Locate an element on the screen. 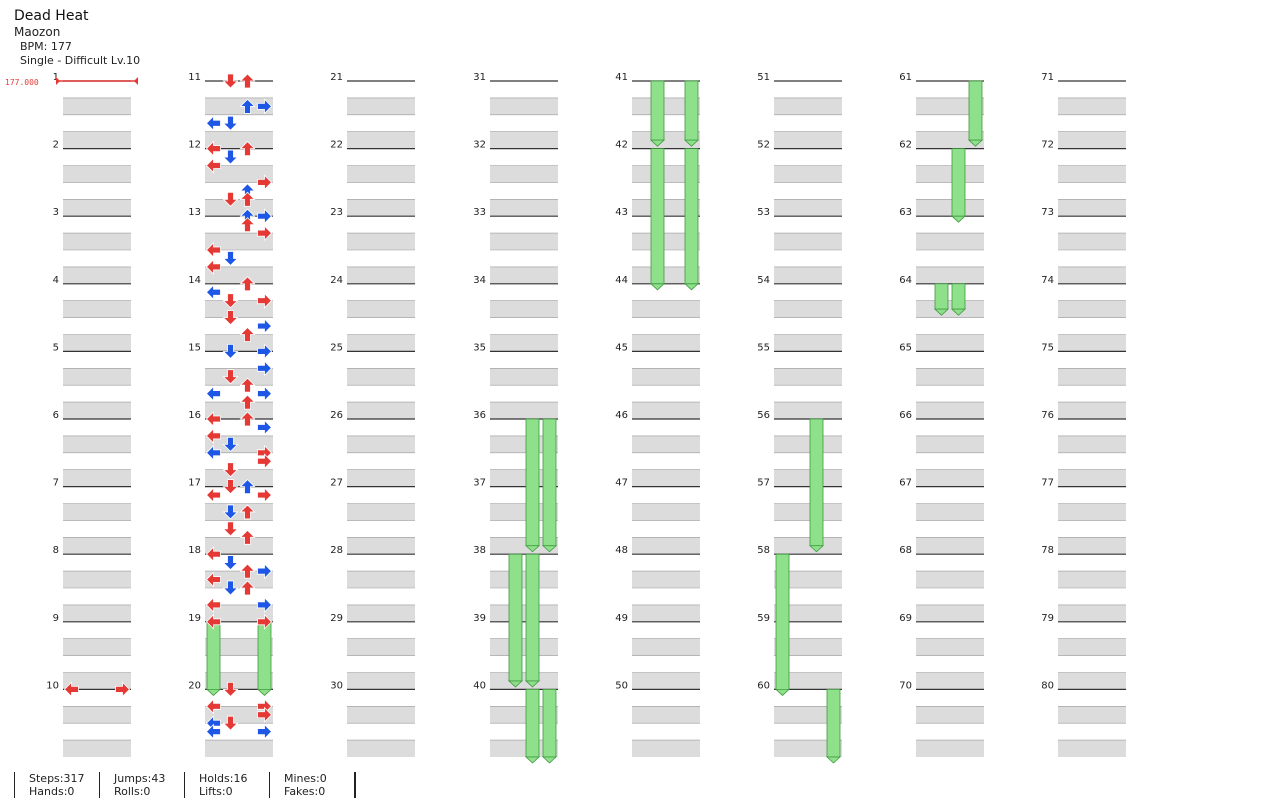 Image resolution: width=1280 pixels, height=811 pixels. measure-number: 43 is located at coordinates (621, 212).